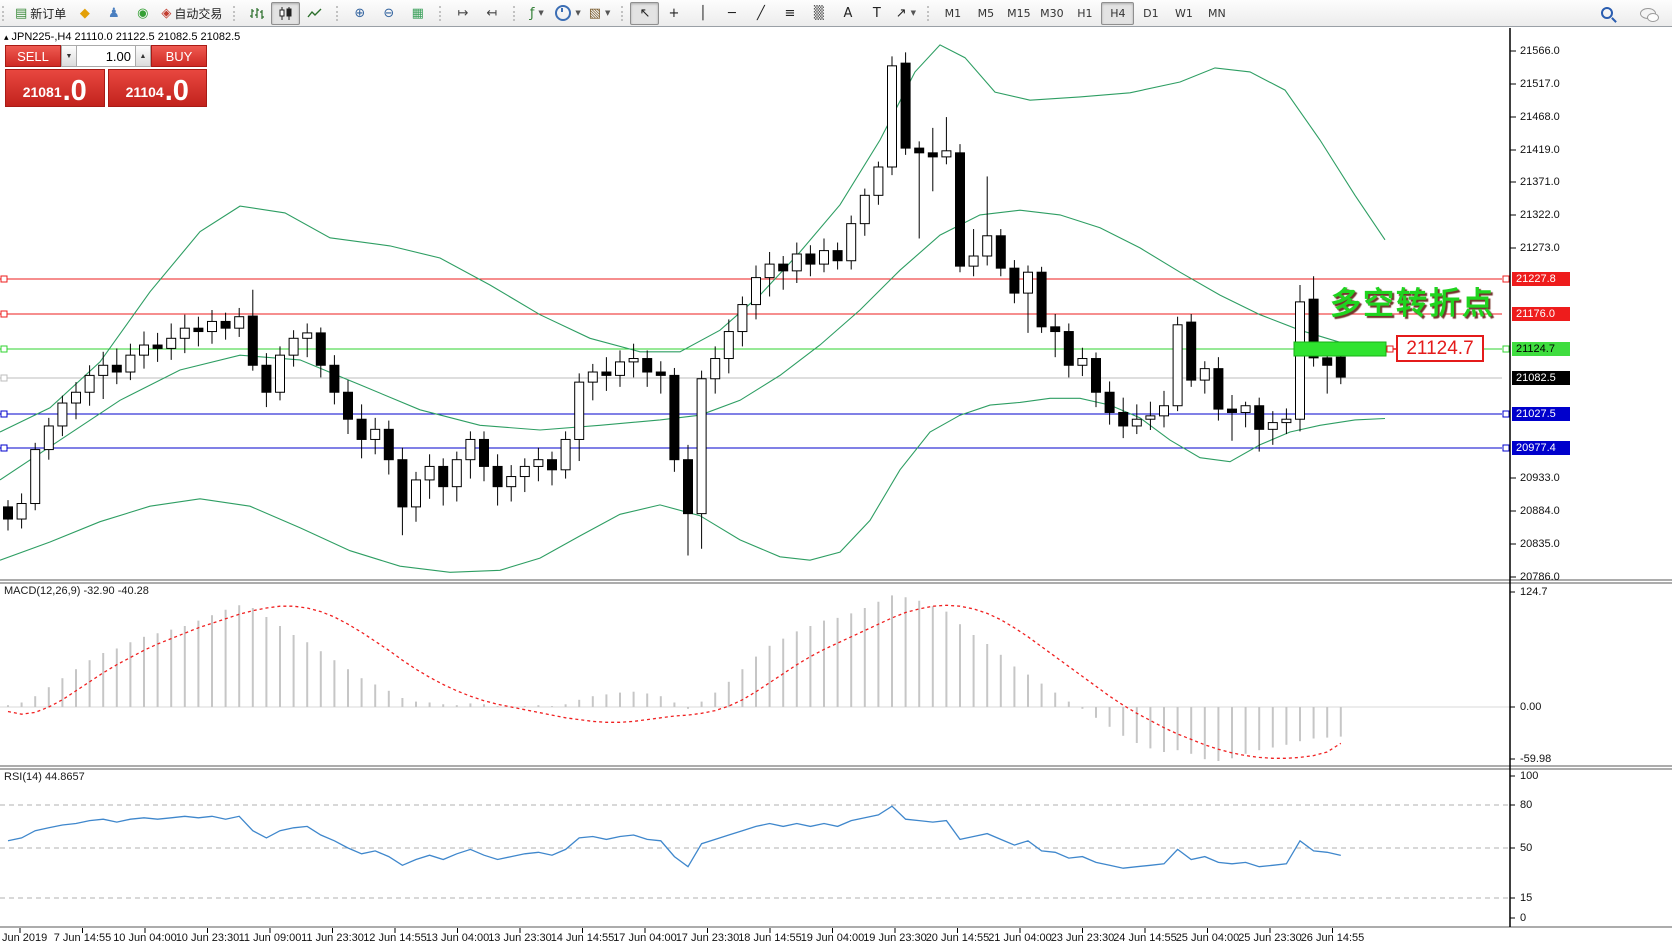 Image resolution: width=1672 pixels, height=946 pixels. Describe the element at coordinates (674, 837) in the screenshot. I see `rsi-line` at that location.